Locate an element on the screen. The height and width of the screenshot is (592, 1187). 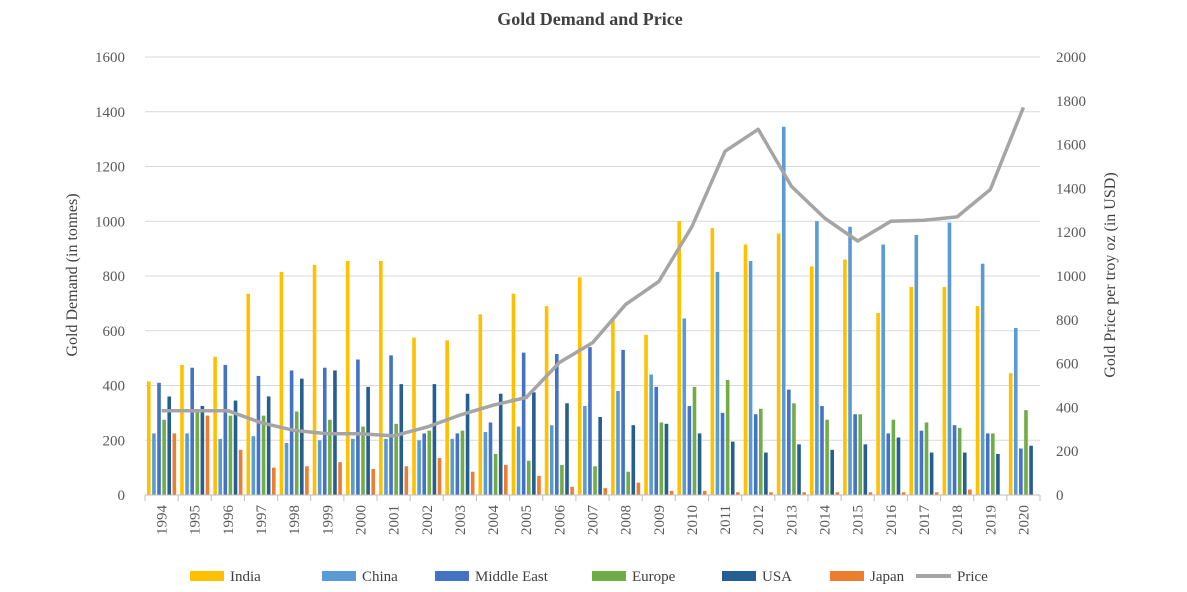
x-tick-label: 2000 is located at coordinates (361, 520).